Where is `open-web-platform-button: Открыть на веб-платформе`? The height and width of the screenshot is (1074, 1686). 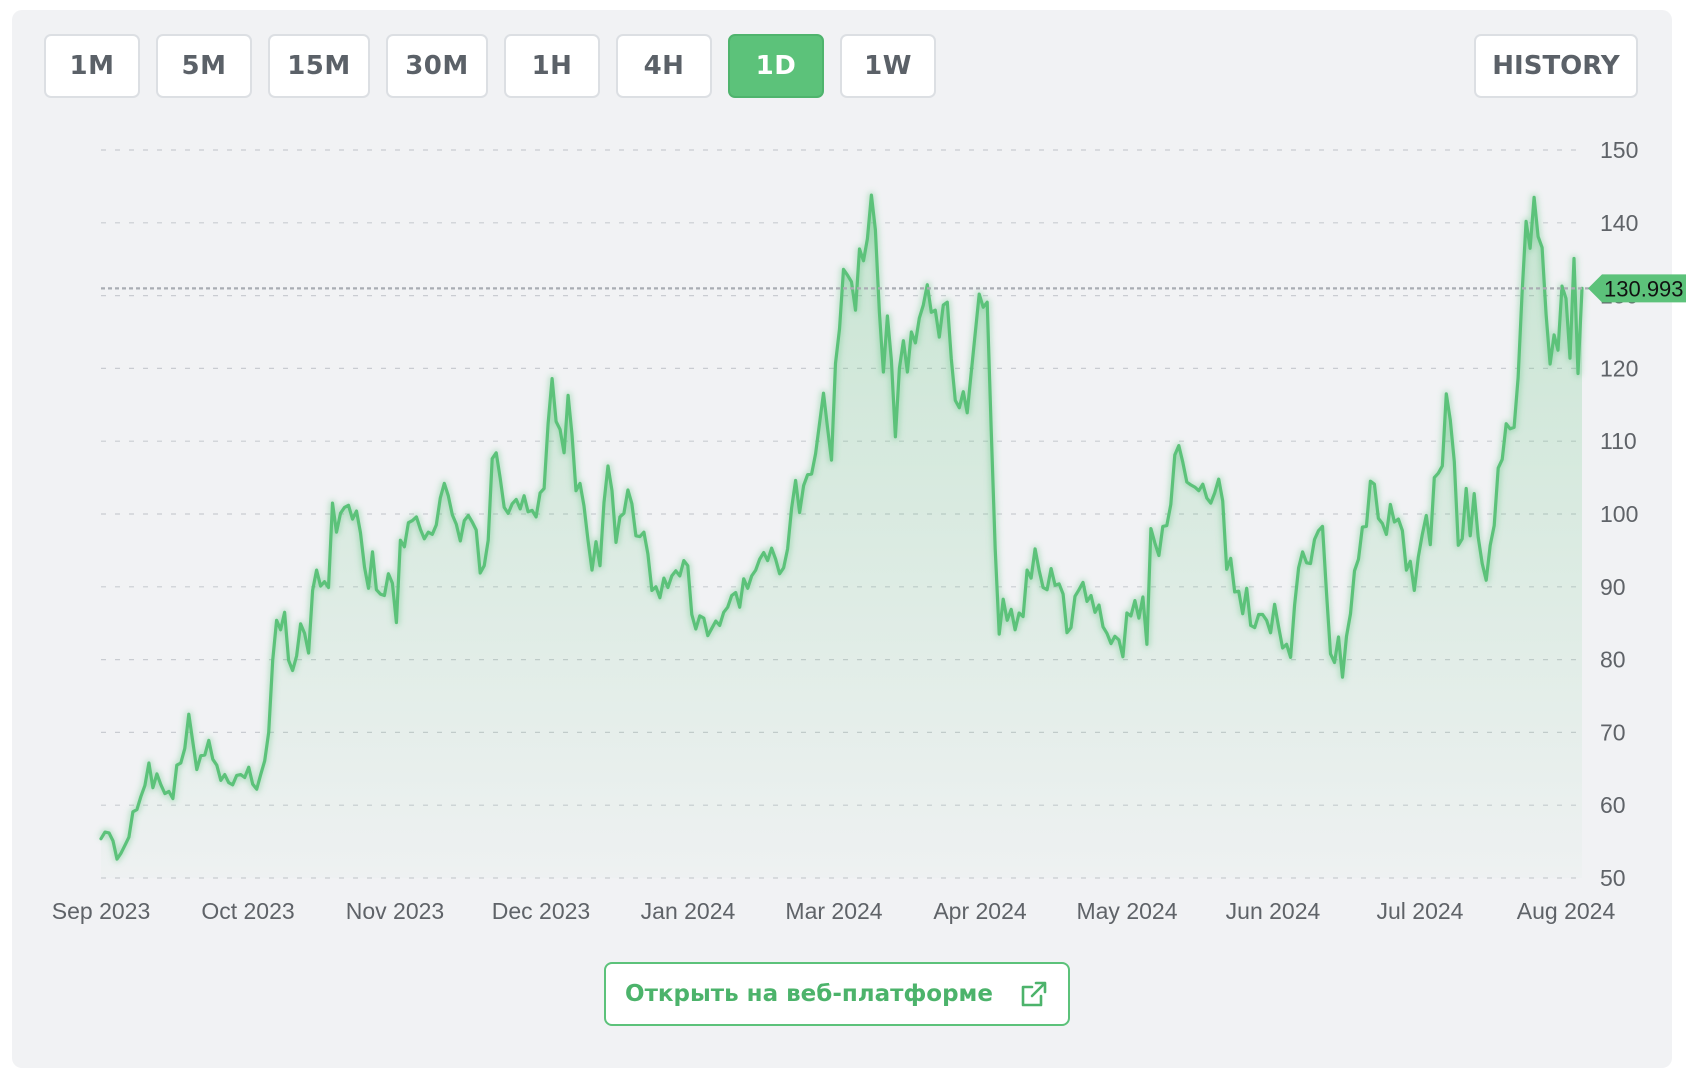 open-web-platform-button: Открыть на веб-платформе is located at coordinates (837, 994).